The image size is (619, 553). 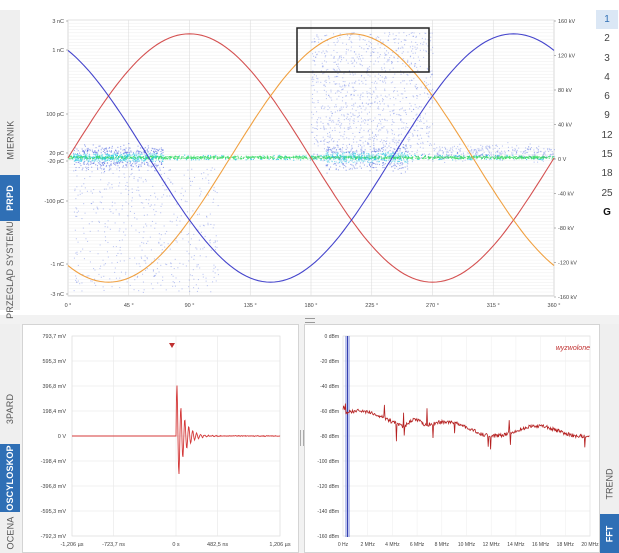 What do you see at coordinates (607, 39) in the screenshot?
I see `scale-option-2: 2` at bounding box center [607, 39].